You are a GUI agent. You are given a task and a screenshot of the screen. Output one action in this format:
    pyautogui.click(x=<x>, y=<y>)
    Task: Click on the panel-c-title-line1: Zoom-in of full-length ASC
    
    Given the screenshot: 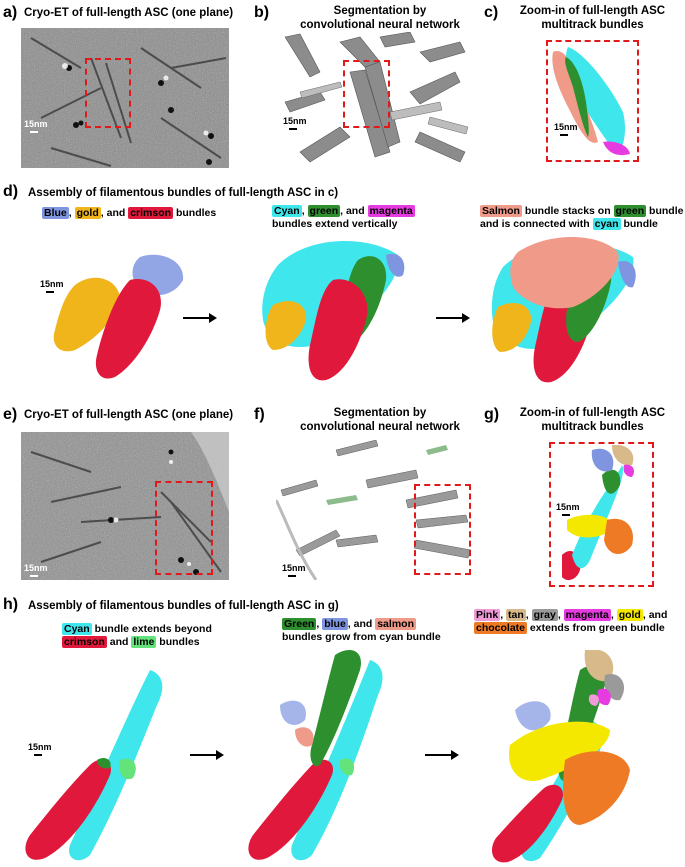 What is the action you would take?
    pyautogui.click(x=592, y=11)
    